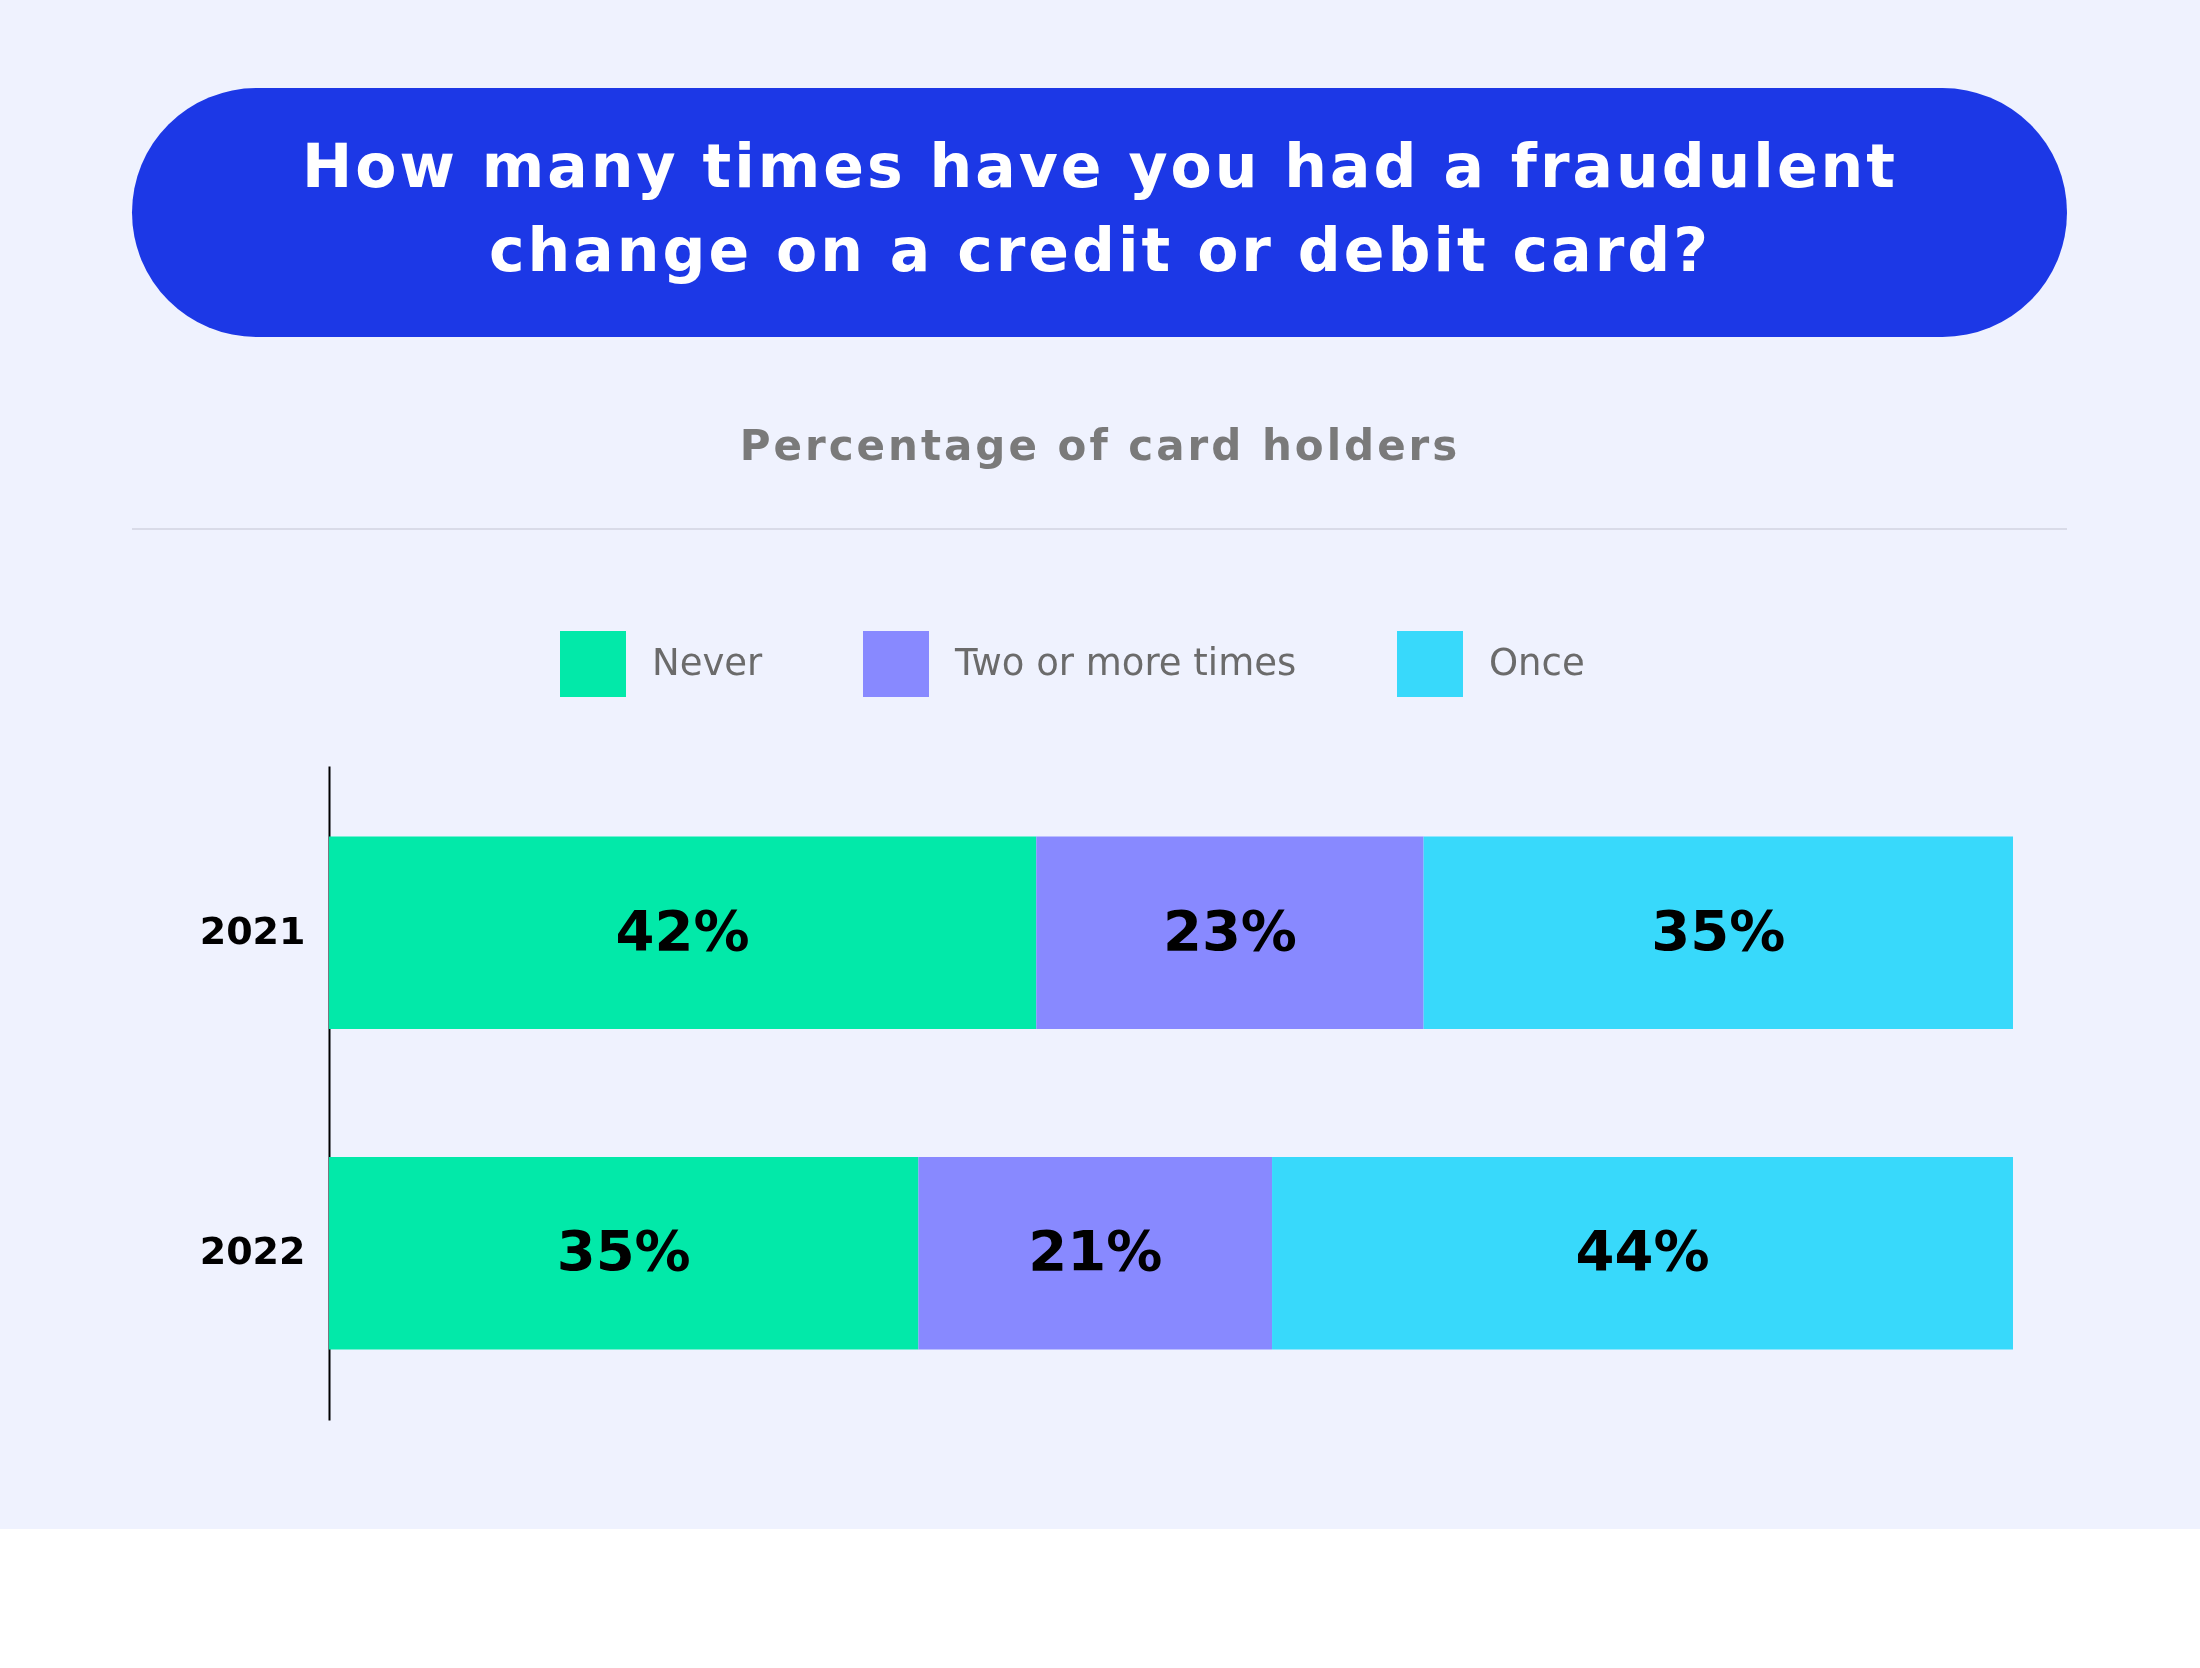 This screenshot has height=1668, width=2200. I want to click on y-tick-label: 2022, so click(252, 1251).